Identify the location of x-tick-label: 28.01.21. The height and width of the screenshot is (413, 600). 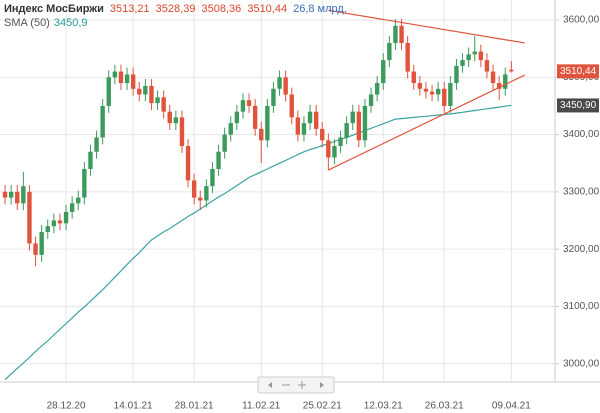
(194, 406).